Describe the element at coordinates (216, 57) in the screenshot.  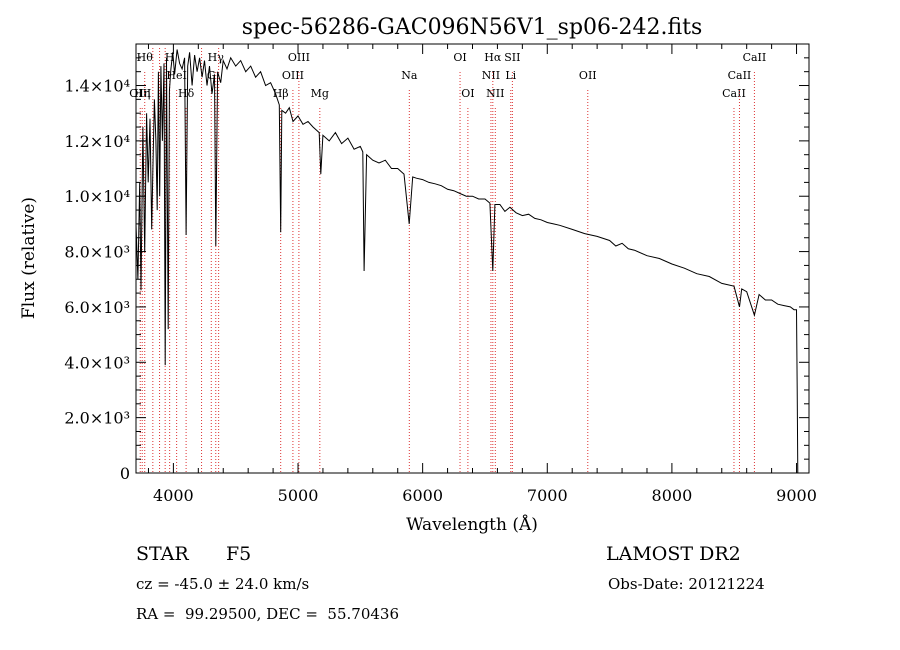
I see `line-label-11: Hγ` at that location.